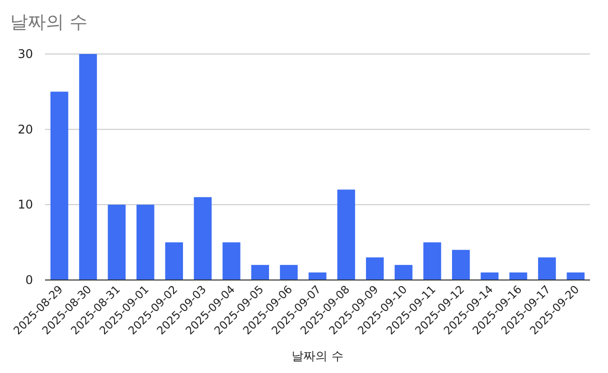  What do you see at coordinates (318, 356) in the screenshot?
I see `x-axis-title: 날짜의 수` at bounding box center [318, 356].